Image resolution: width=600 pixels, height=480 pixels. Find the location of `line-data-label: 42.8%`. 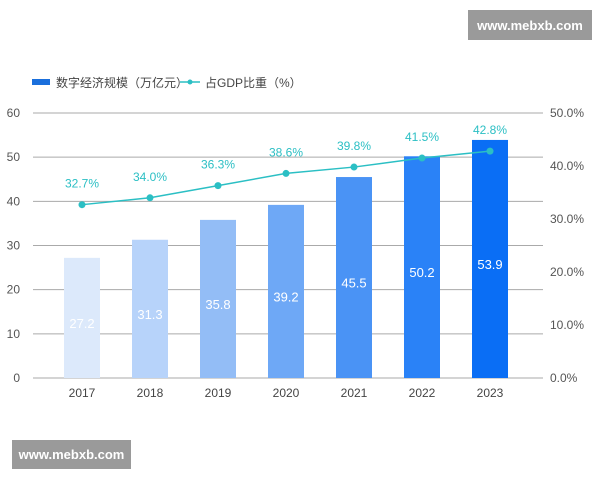

line-data-label: 42.8% is located at coordinates (490, 130).